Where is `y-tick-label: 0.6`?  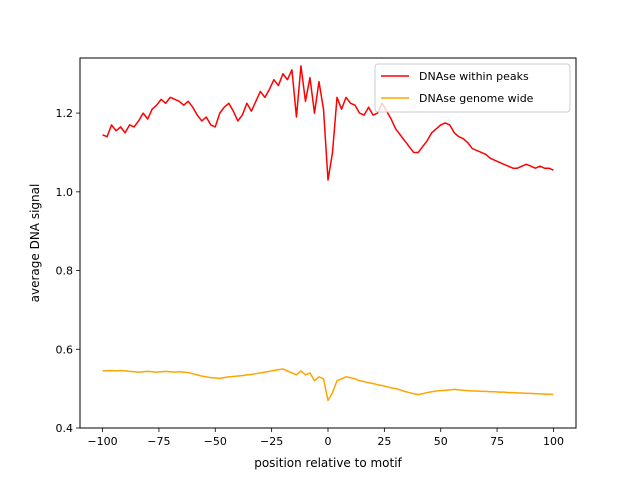
y-tick-label: 0.6 is located at coordinates (65, 349).